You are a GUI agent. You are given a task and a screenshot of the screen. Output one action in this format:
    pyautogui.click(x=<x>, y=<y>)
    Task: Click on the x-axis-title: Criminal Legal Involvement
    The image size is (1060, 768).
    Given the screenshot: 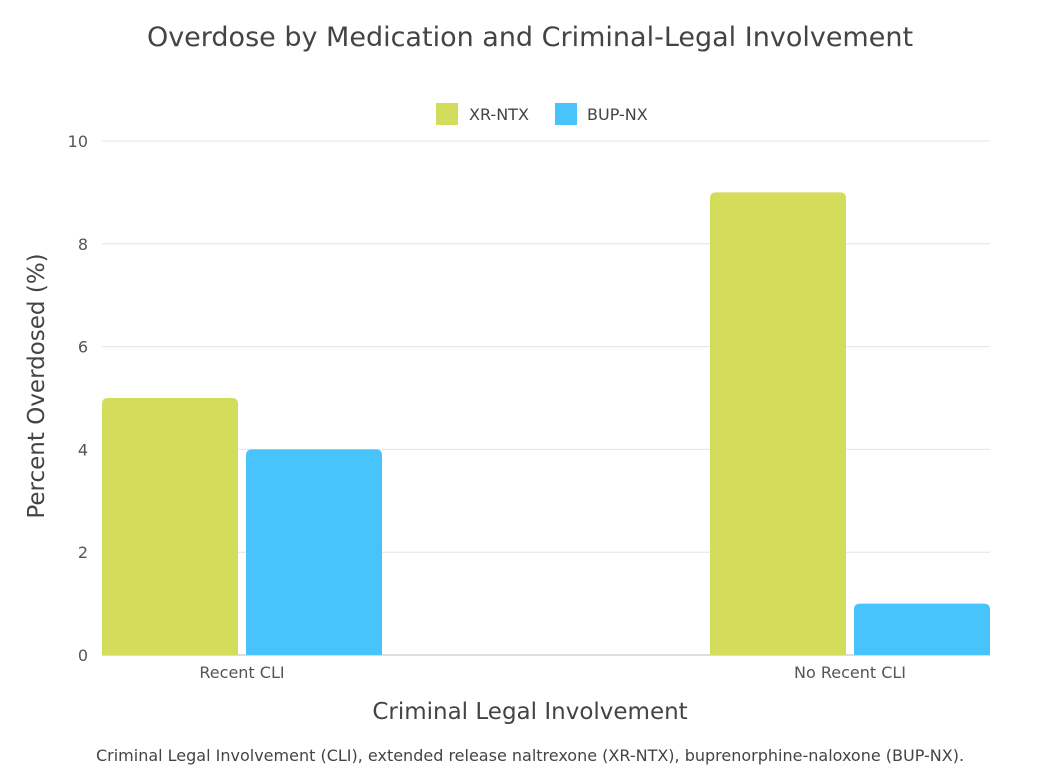 What is the action you would take?
    pyautogui.click(x=529, y=712)
    